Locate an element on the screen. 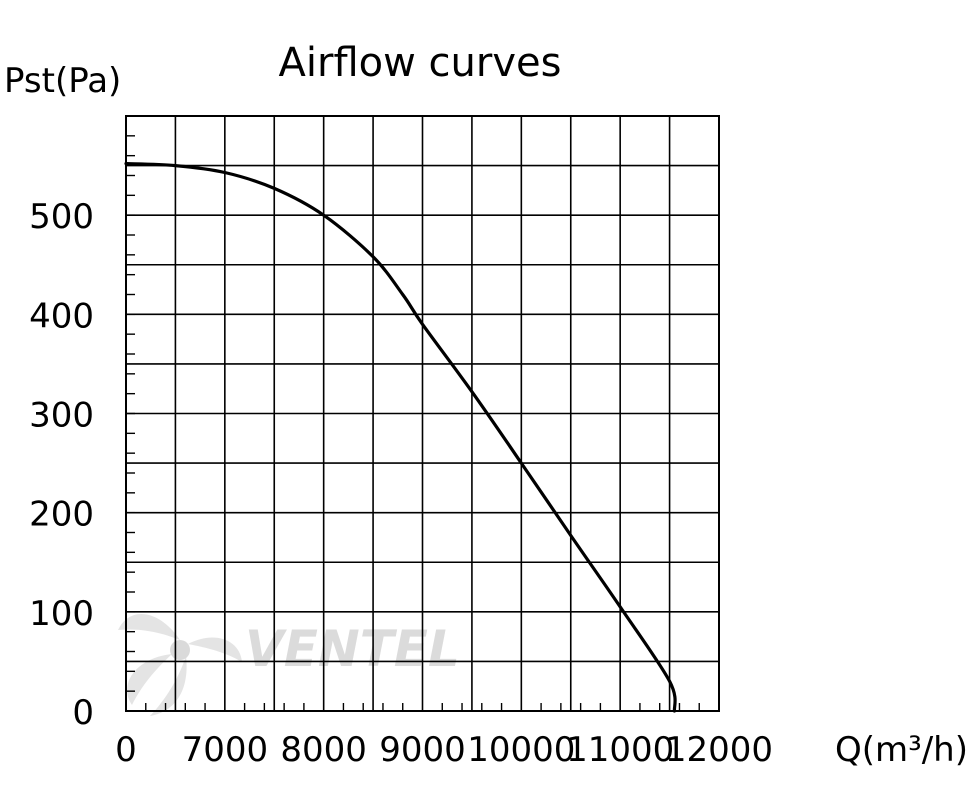 The image size is (973, 785). y-tick-labels: 0 100 200 300 400 500 is located at coordinates (61, 465).